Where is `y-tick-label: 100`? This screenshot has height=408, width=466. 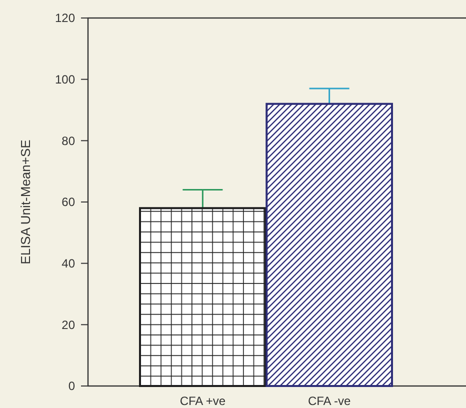
y-tick-label: 100 is located at coordinates (65, 79).